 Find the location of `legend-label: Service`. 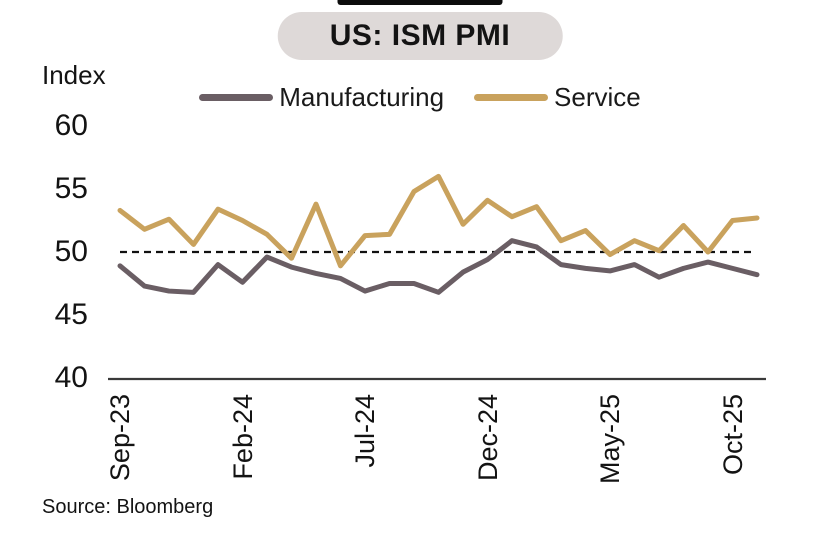

legend-label: Service is located at coordinates (597, 97).